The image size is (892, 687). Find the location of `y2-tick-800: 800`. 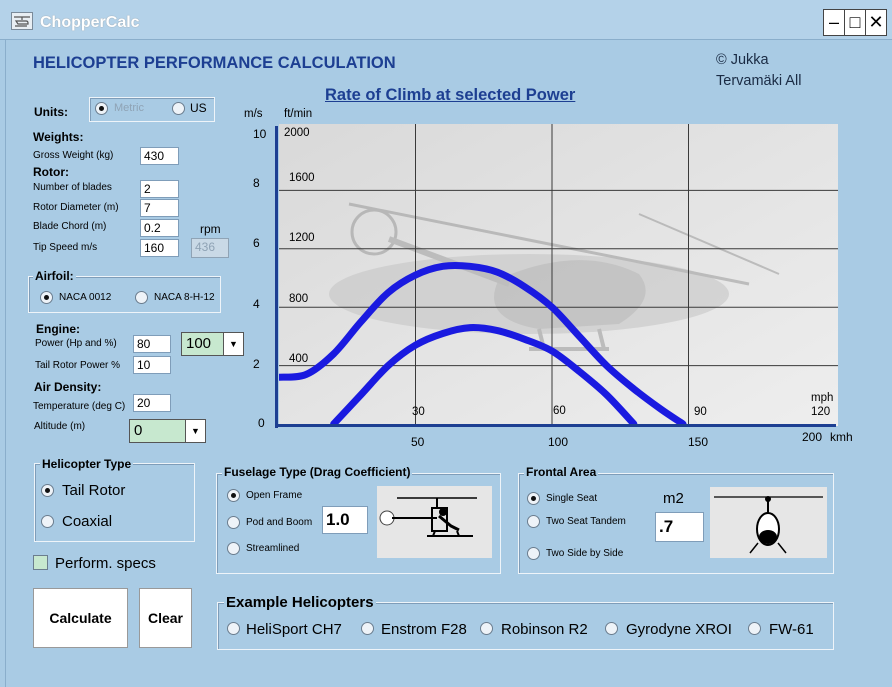

y2-tick-800: 800 is located at coordinates (299, 299).